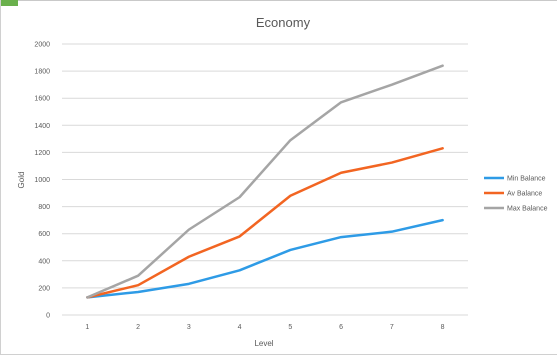  Describe the element at coordinates (42, 126) in the screenshot. I see `y-tick-label: 1400` at that location.